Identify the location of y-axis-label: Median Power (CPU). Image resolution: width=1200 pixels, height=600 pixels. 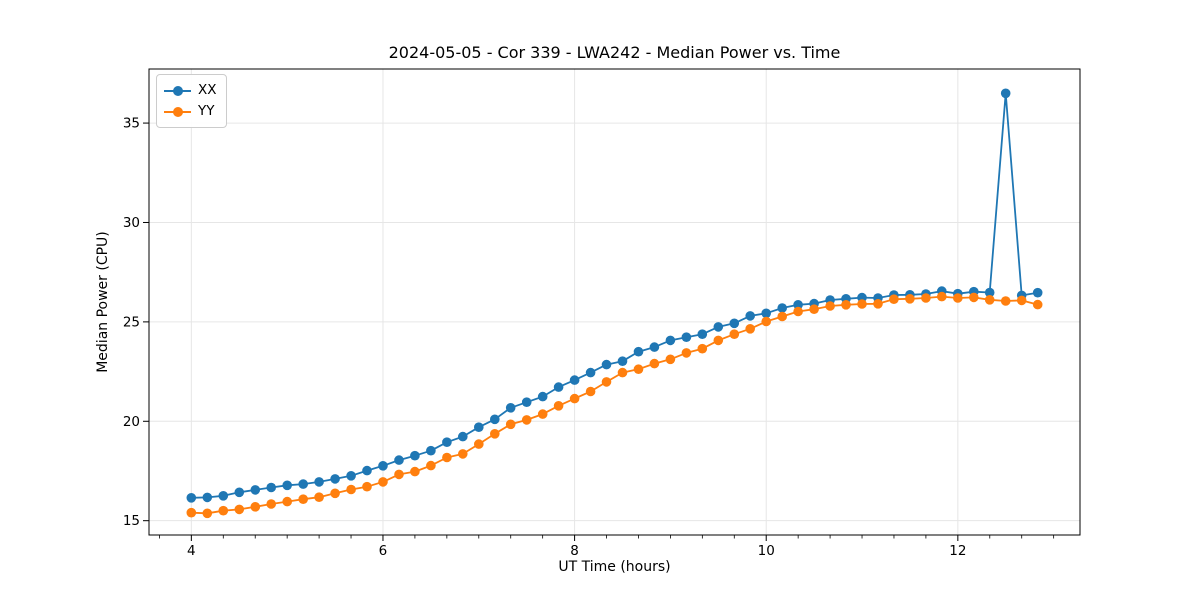
(103, 302).